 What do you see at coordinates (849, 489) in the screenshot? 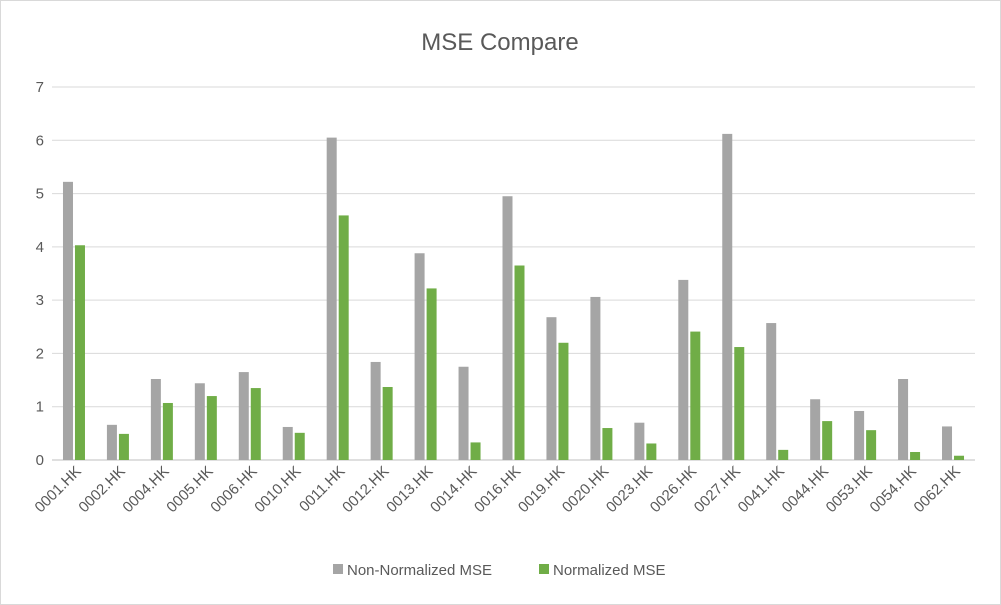
I see `x-tick-label: 0053.HK` at bounding box center [849, 489].